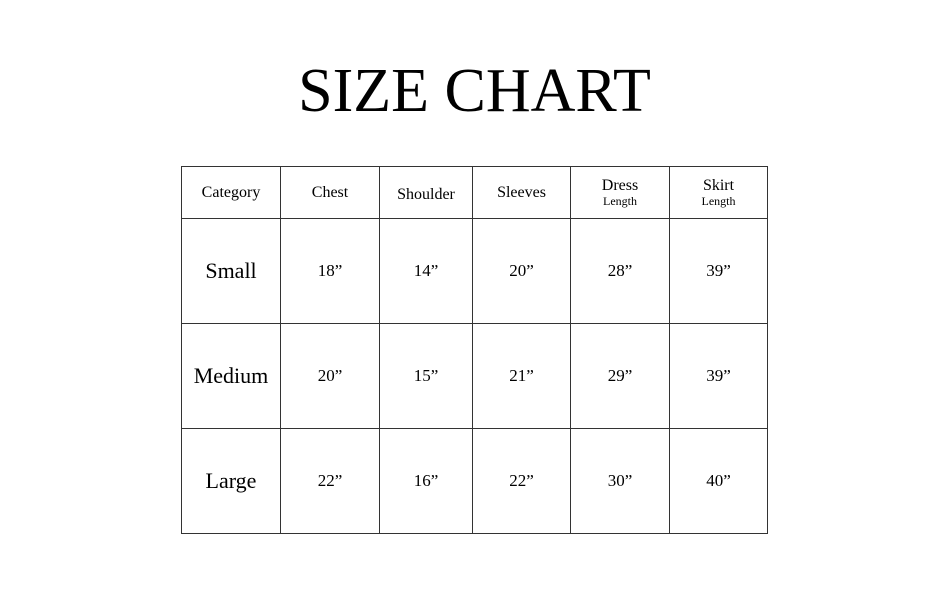 Image resolution: width=949 pixels, height=596 pixels. Describe the element at coordinates (620, 271) in the screenshot. I see `table-cell: 28”` at that location.